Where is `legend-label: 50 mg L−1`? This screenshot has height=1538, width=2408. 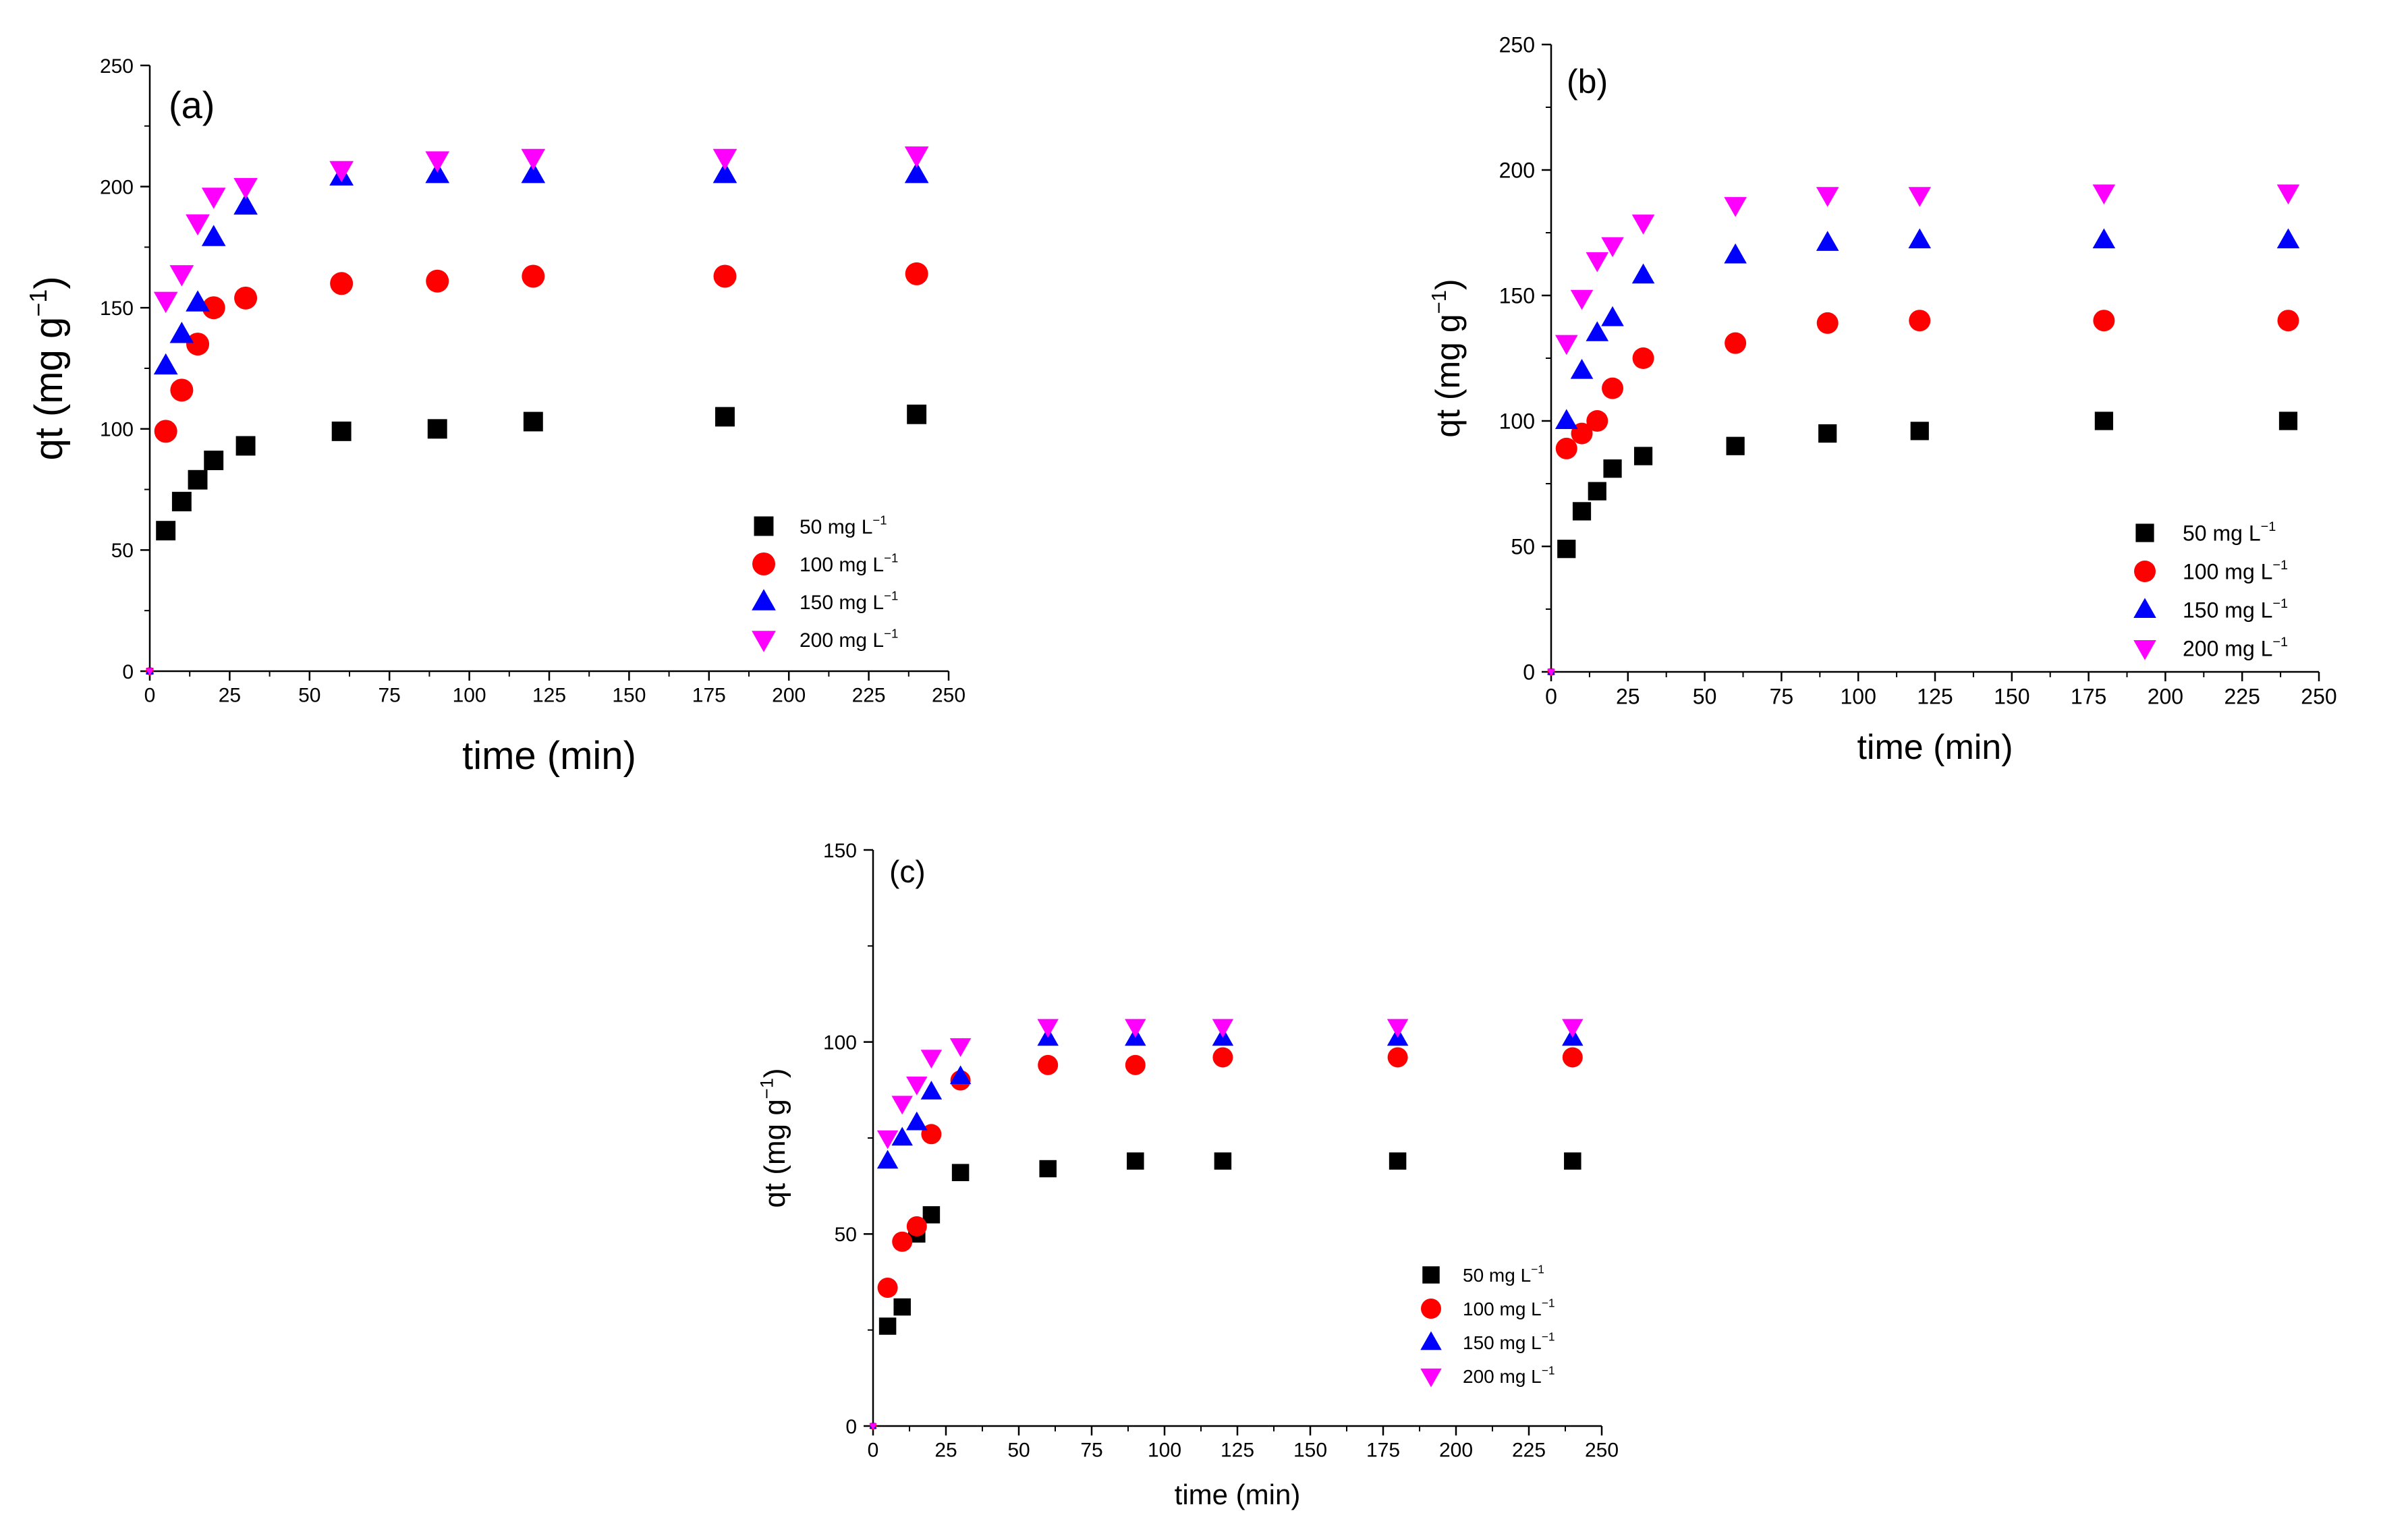
legend-label: 50 mg L−1 is located at coordinates (843, 525).